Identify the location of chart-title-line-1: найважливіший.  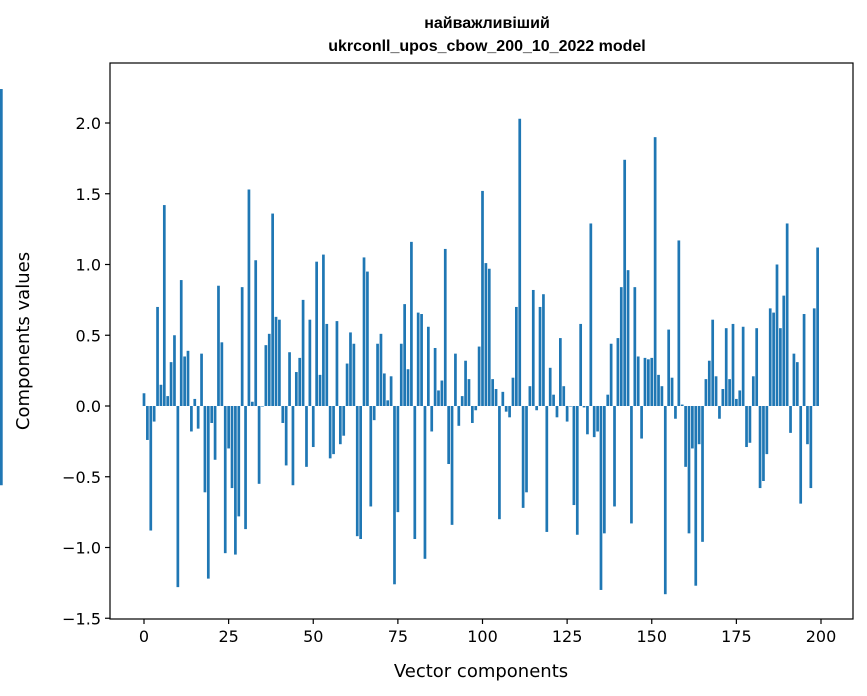
(487, 23).